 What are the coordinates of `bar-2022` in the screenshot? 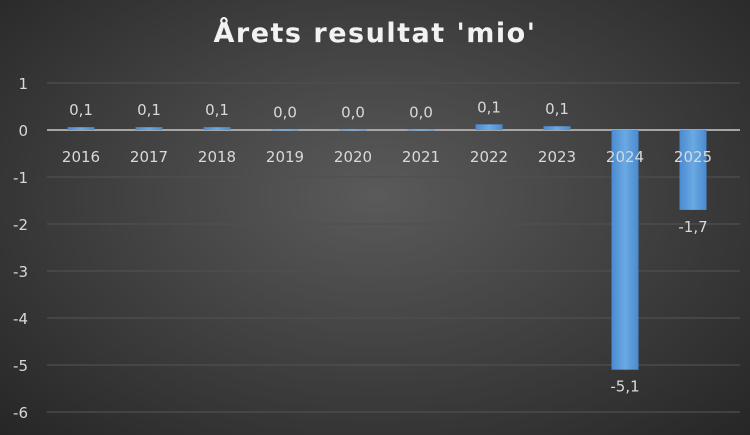 It's located at (489, 127).